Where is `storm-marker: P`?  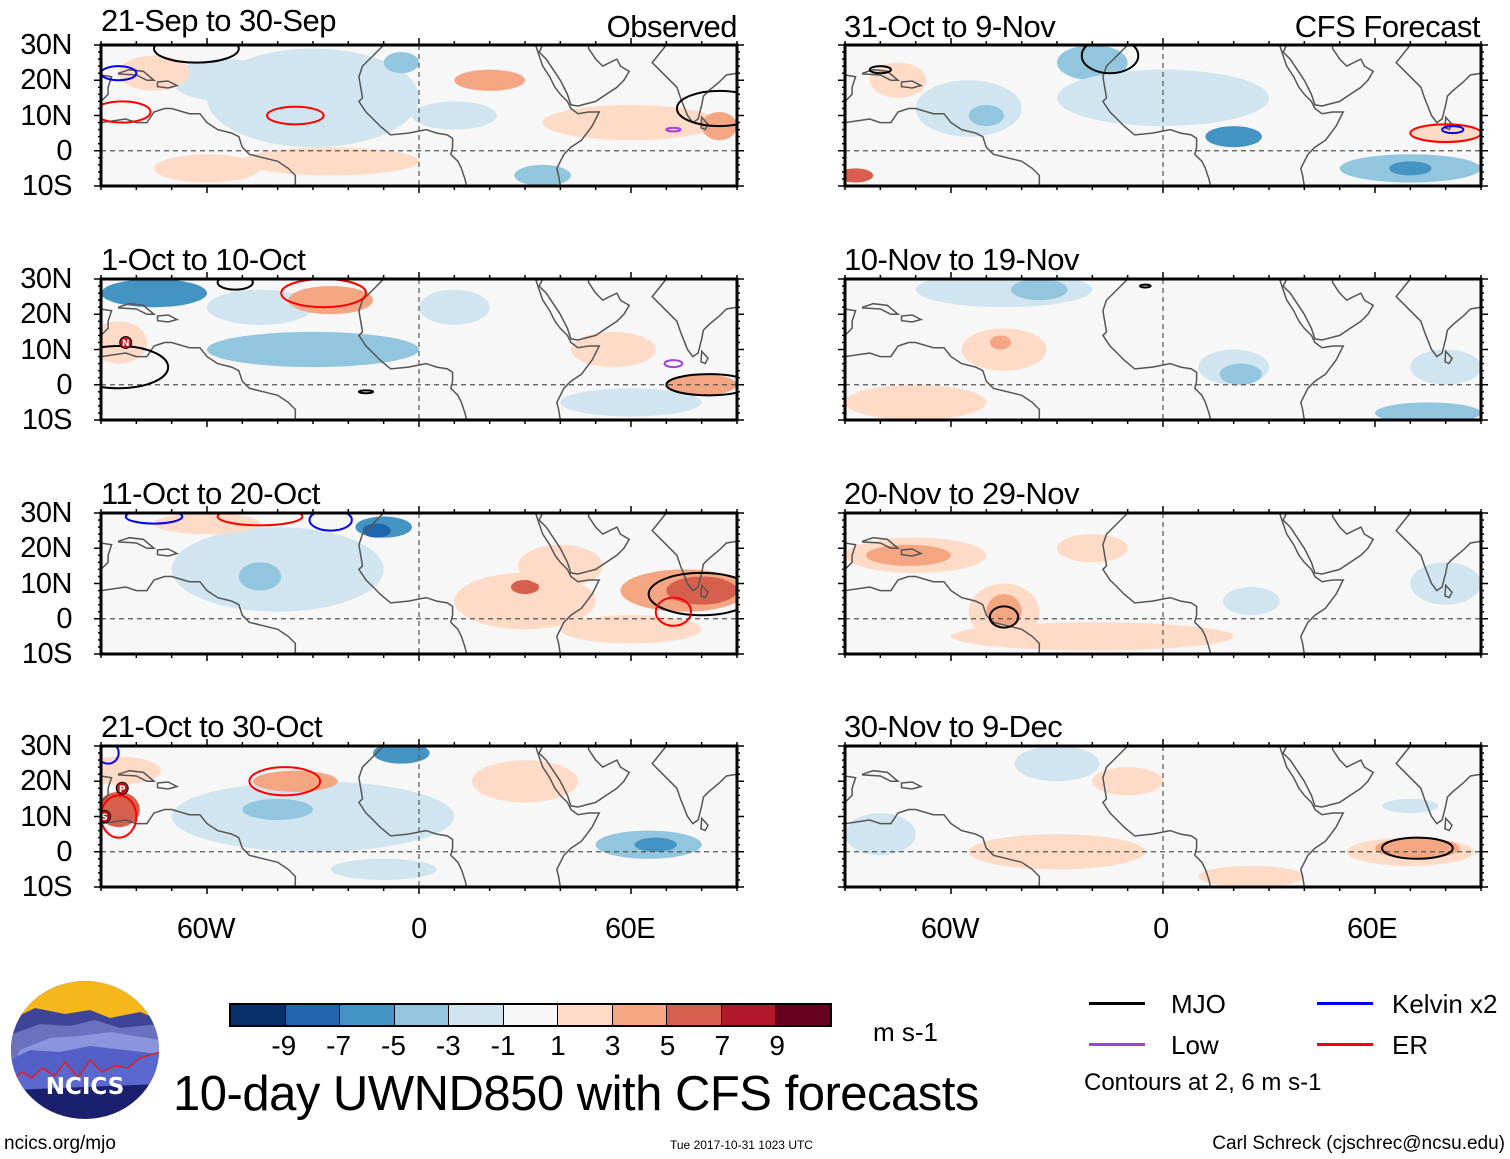 storm-marker: P is located at coordinates (122, 788).